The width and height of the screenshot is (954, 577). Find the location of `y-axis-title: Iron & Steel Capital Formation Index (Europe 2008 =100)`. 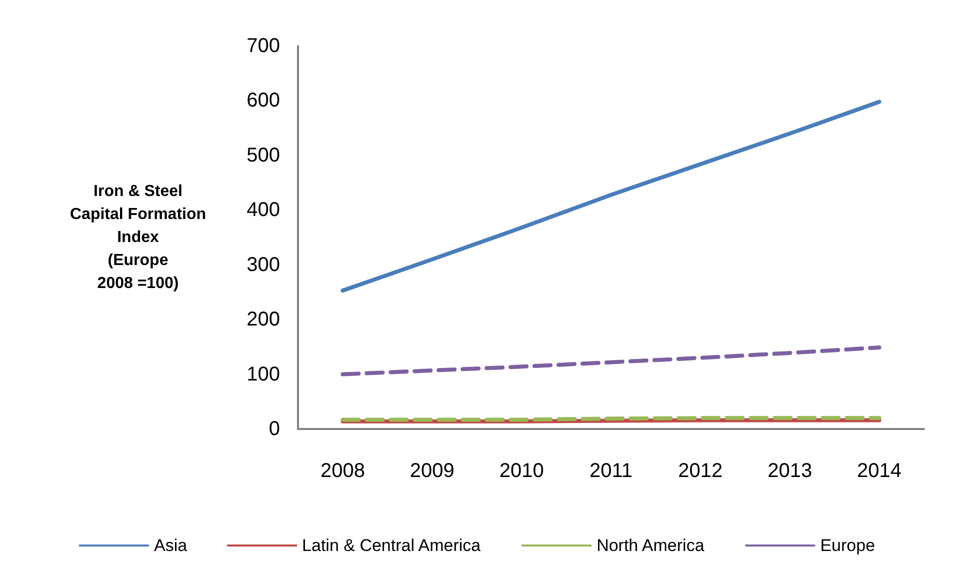

y-axis-title: Iron & Steel Capital Formation Index (Europe 2008 =100) is located at coordinates (138, 237).